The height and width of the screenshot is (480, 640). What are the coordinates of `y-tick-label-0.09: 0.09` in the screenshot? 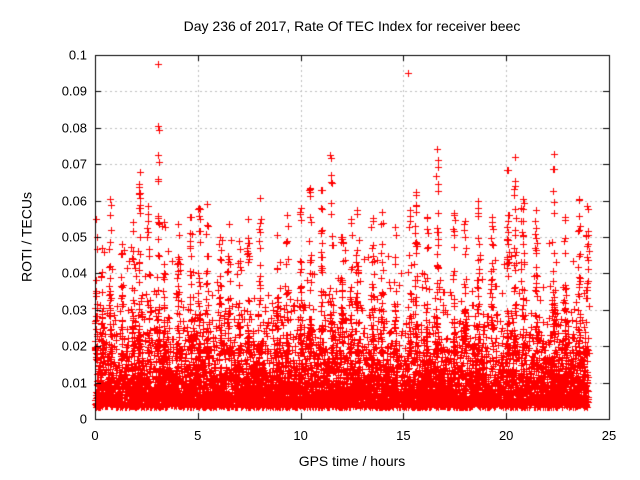 It's located at (74, 91).